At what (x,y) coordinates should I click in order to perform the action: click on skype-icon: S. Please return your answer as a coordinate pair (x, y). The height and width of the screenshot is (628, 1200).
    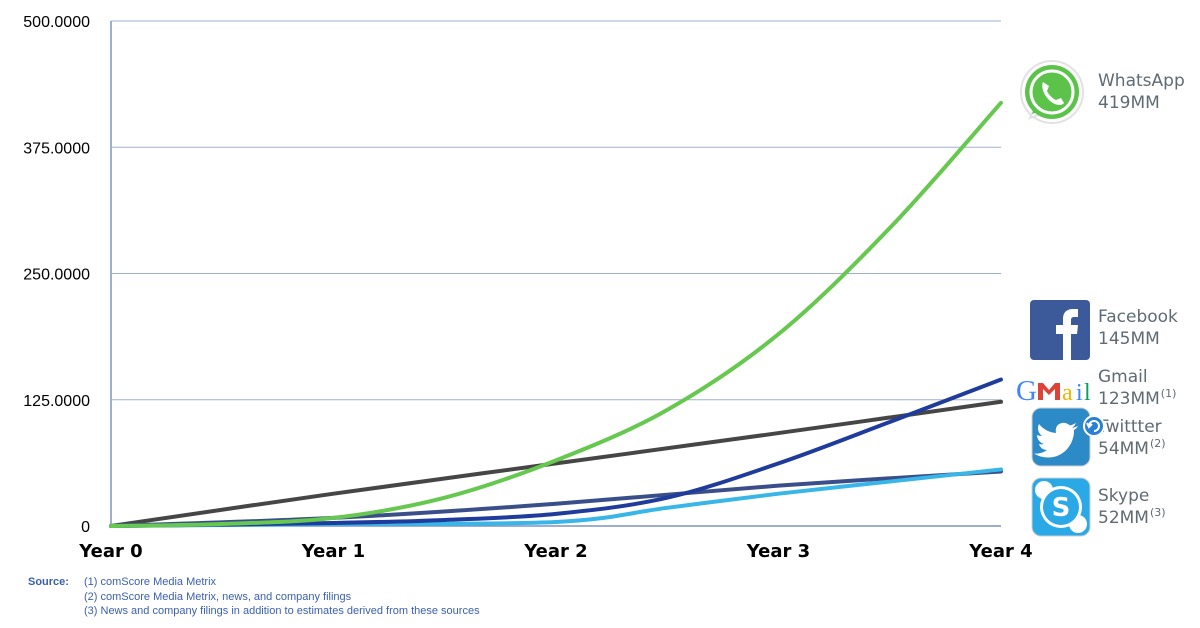
    Looking at the image, I should click on (1061, 507).